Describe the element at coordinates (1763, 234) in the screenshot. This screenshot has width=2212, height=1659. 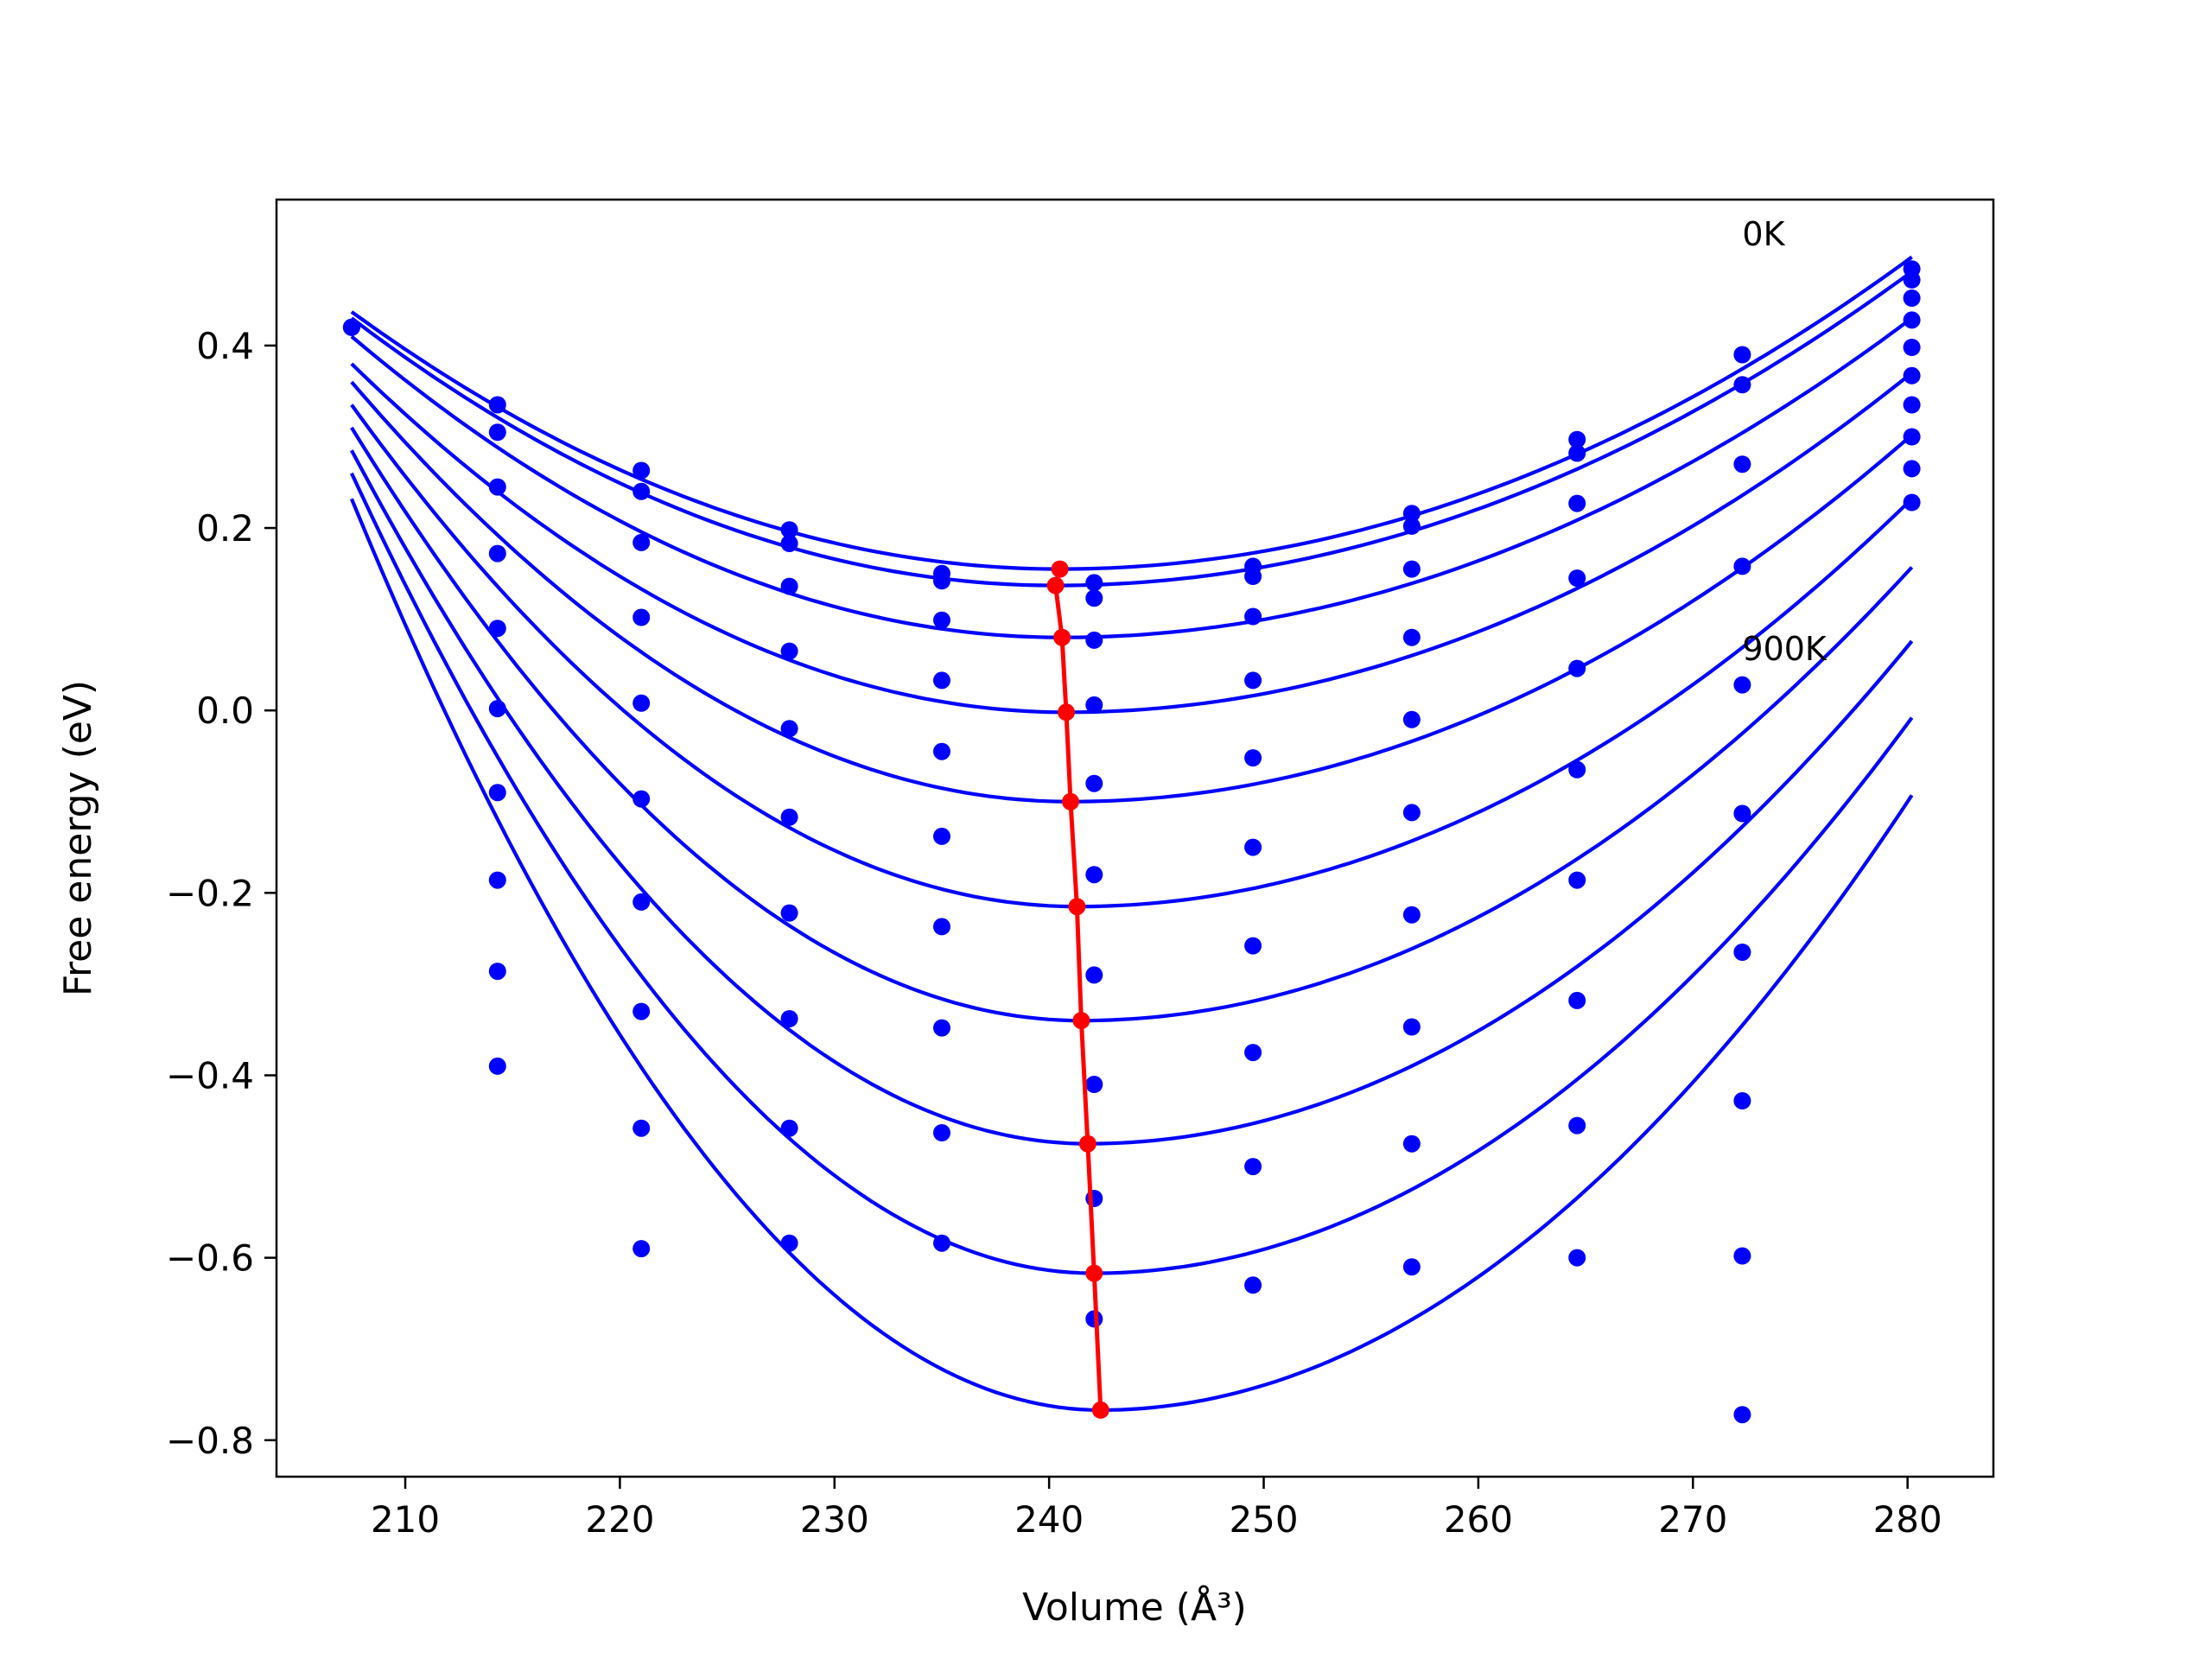
I see `temperature-annotation: 0K` at that location.